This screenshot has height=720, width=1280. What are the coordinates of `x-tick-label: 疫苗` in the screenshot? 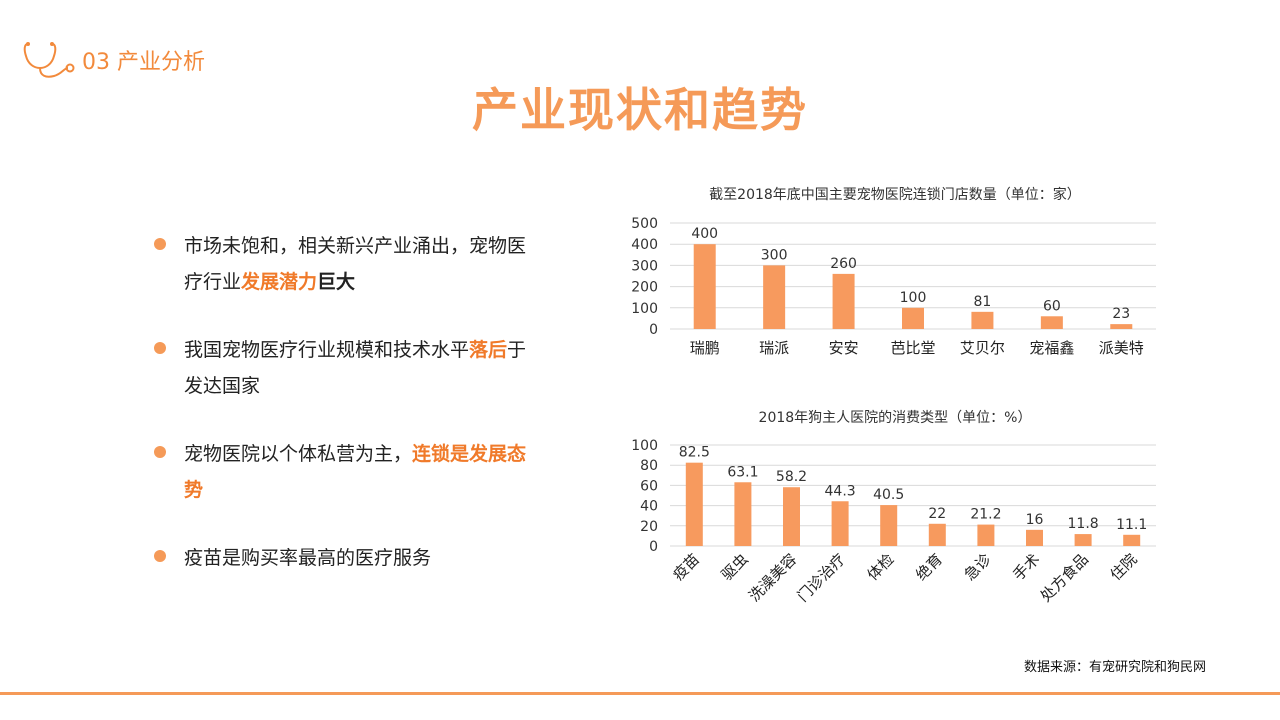 It's located at (686, 567).